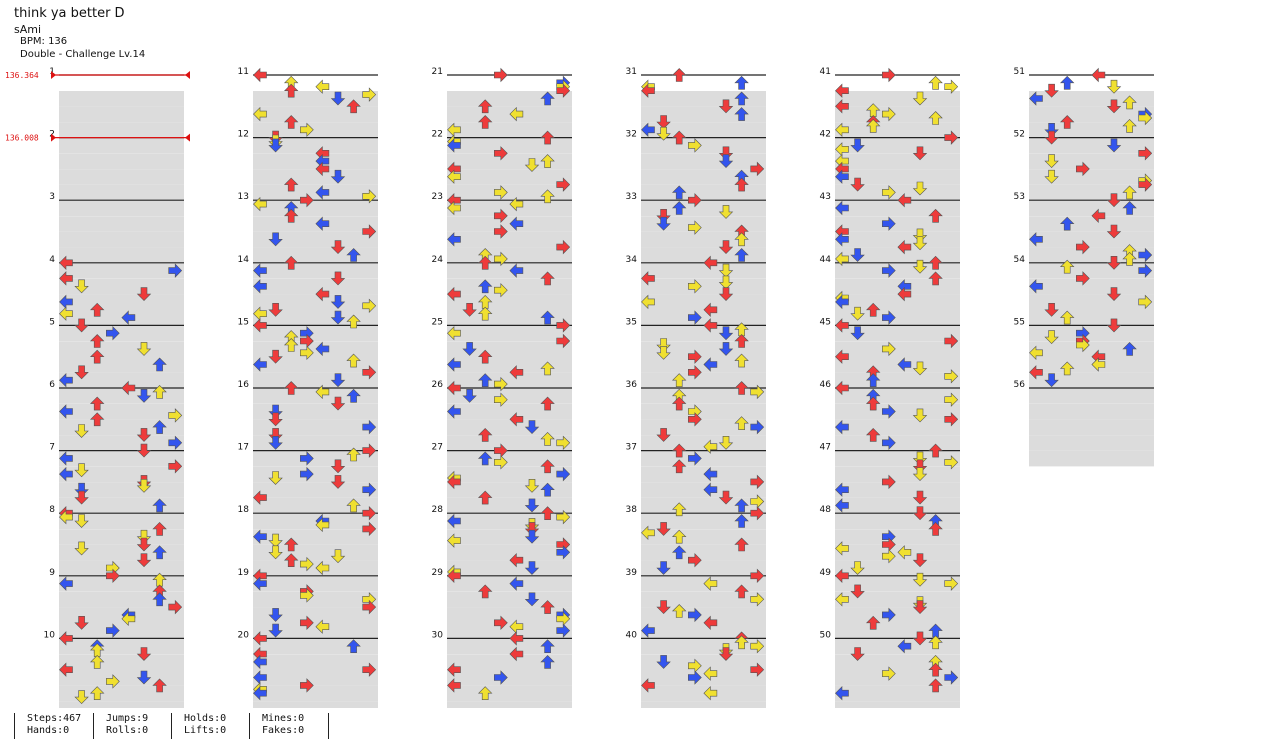 The height and width of the screenshot is (750, 1280). I want to click on bpm-change-marker, so click(53, 137).